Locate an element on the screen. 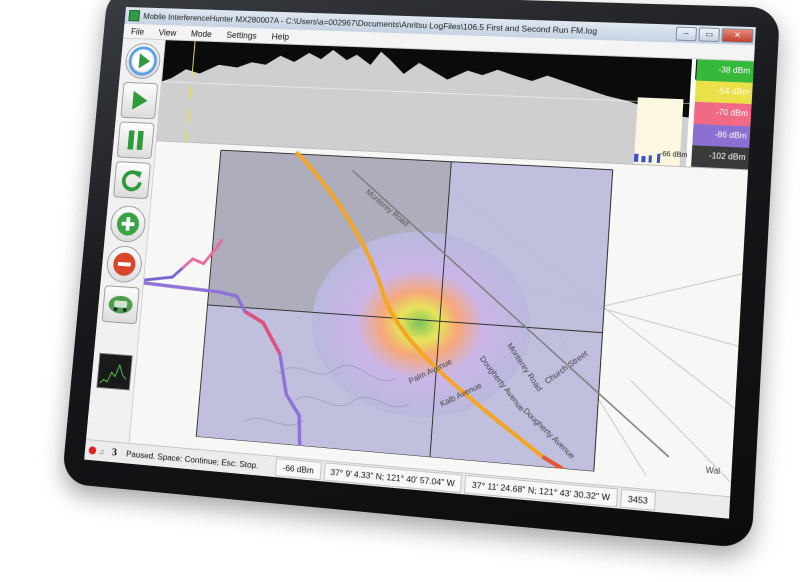  refresh-button is located at coordinates (132, 180).